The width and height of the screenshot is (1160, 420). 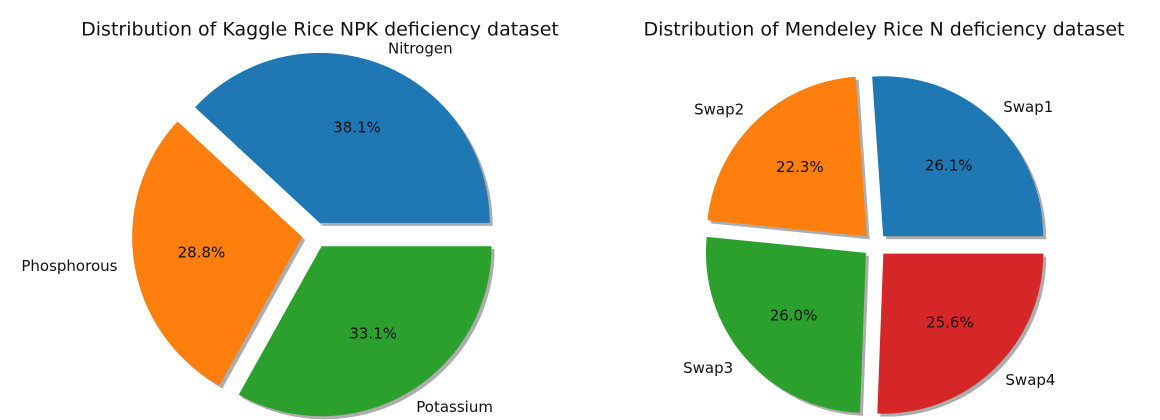 What do you see at coordinates (949, 166) in the screenshot?
I see `value-label: 26.1%` at bounding box center [949, 166].